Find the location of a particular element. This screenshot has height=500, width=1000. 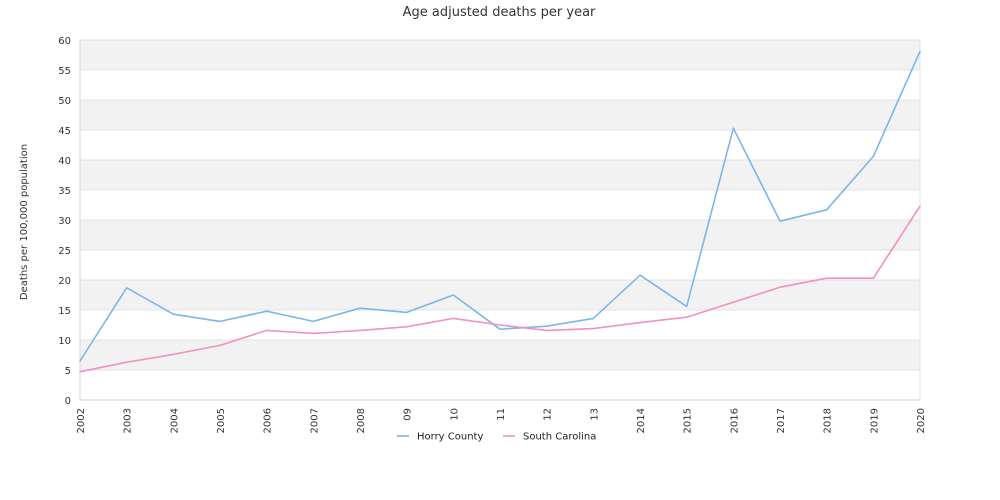

x-tick-label: 10 is located at coordinates (454, 414).